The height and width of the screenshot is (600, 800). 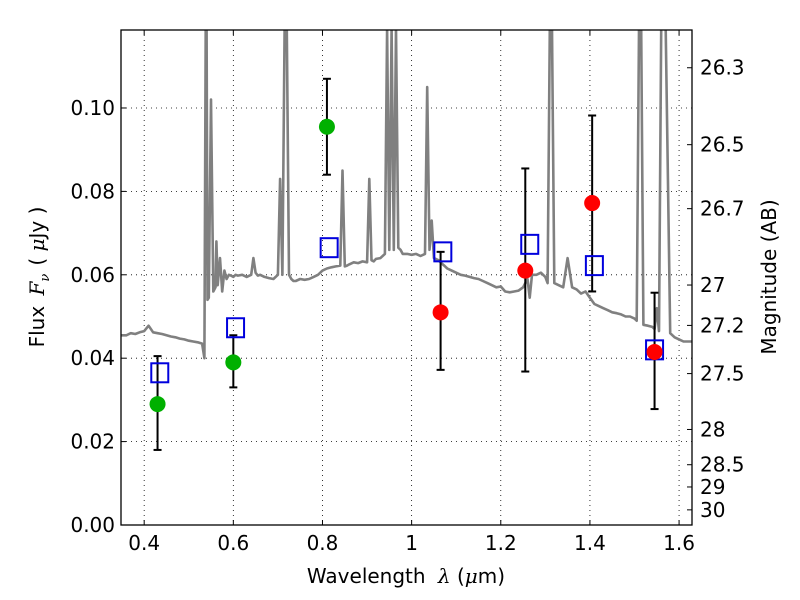 What do you see at coordinates (501, 543) in the screenshot?
I see `x-tick-label: 1.2` at bounding box center [501, 543].